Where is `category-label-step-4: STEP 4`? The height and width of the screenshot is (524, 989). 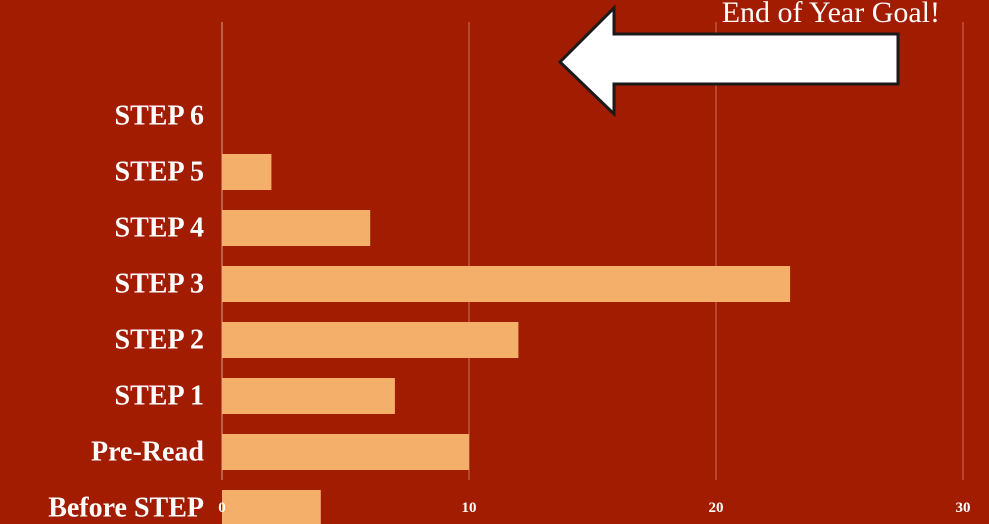
category-label-step-4: STEP 4 is located at coordinates (159, 228).